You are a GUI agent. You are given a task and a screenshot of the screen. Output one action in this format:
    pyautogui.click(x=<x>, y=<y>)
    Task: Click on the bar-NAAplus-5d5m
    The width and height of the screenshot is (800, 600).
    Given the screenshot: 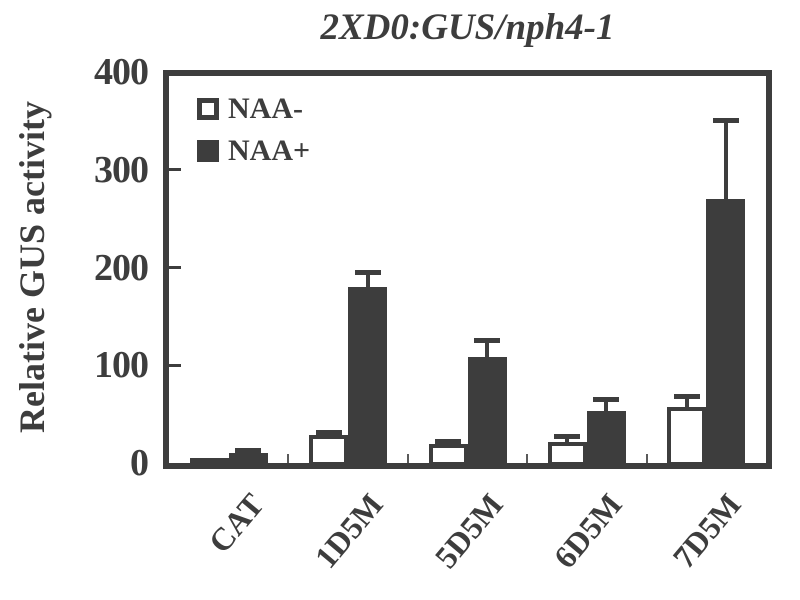 What is the action you would take?
    pyautogui.click(x=487, y=411)
    